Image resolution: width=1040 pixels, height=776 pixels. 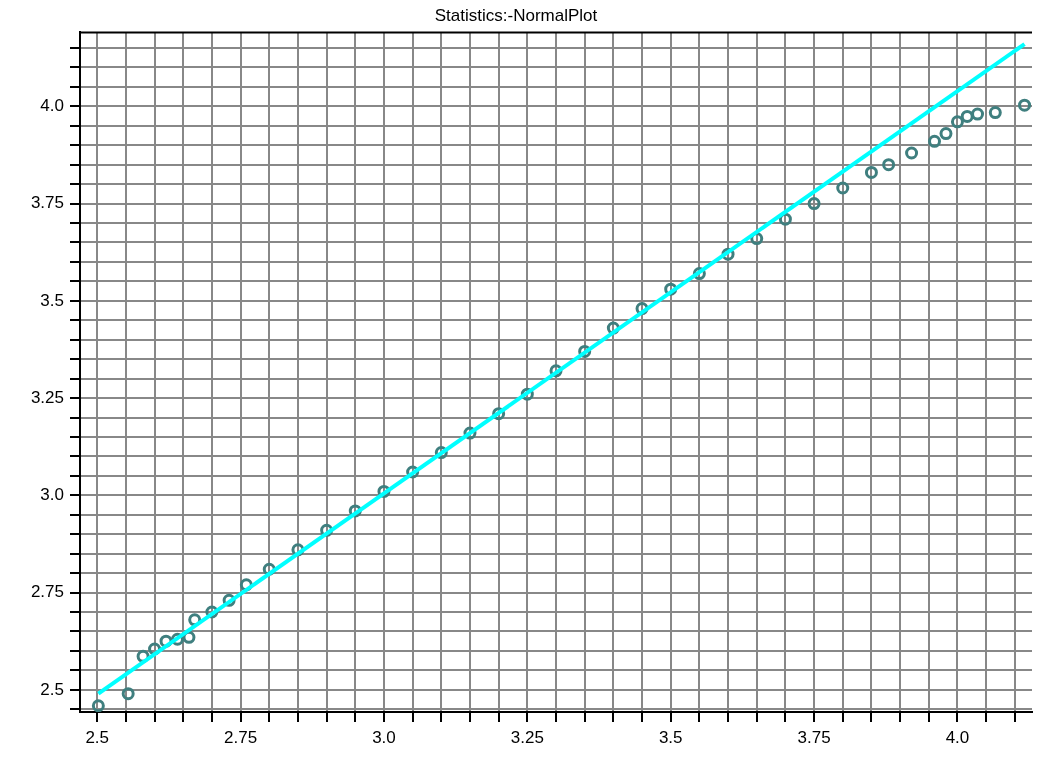 I want to click on x-tick-label: 3.25, so click(x=527, y=737).